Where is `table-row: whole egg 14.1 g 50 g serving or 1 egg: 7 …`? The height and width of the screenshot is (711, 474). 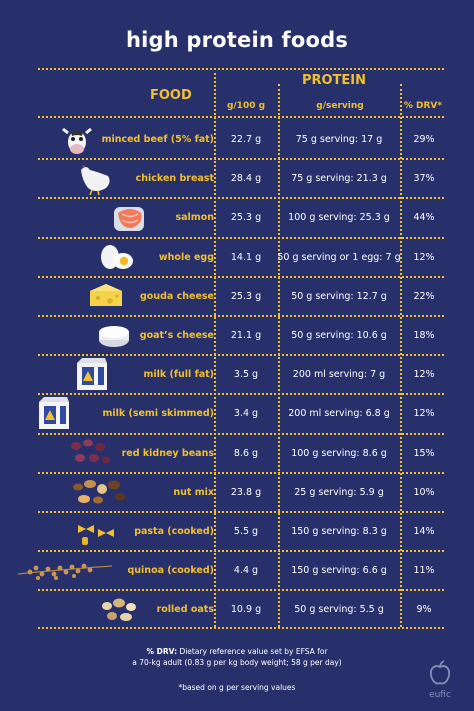 table-row: whole egg 14.1 g 50 g serving or 1 egg: 7 … is located at coordinates (237, 257).